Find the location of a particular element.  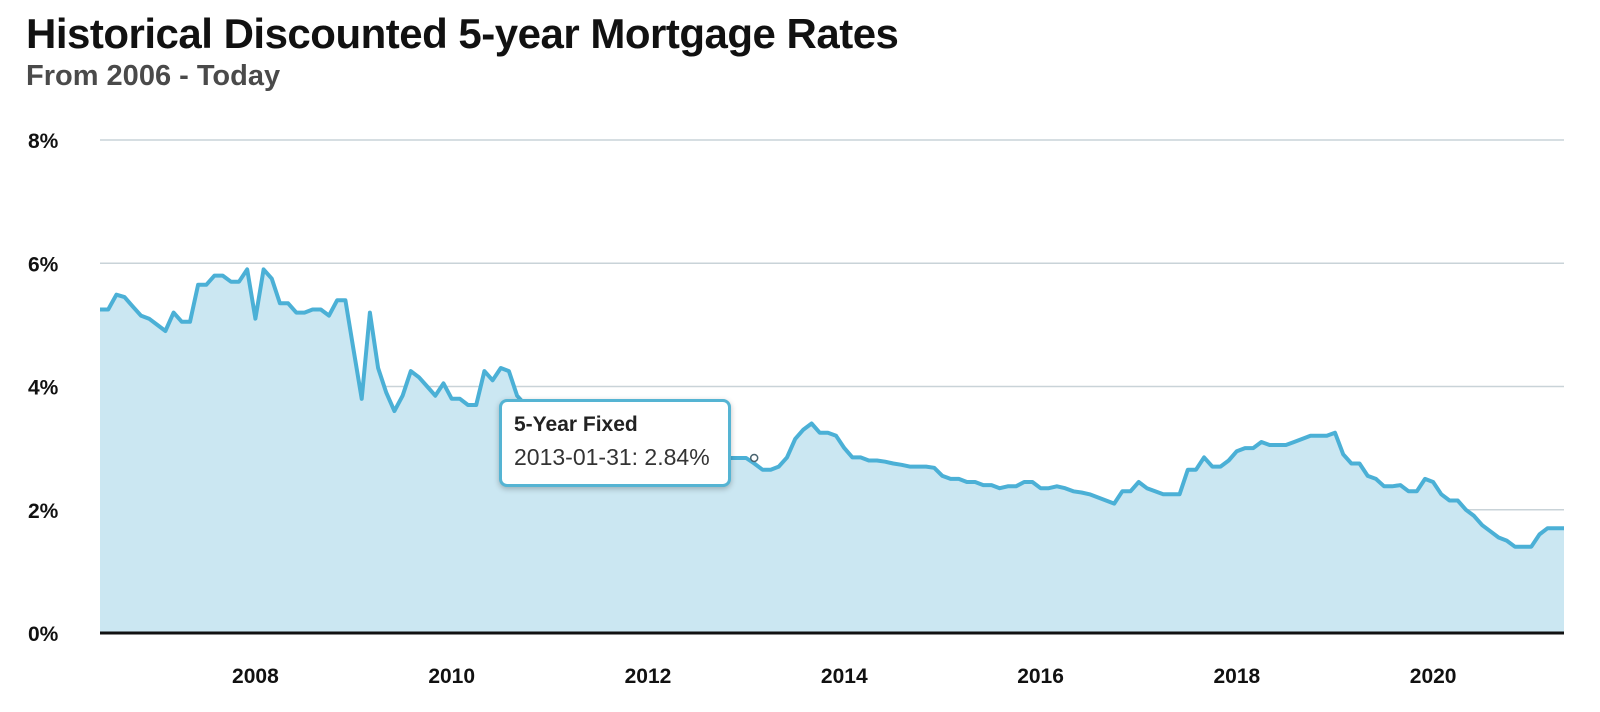

y-tick-label: 2% is located at coordinates (43, 511).